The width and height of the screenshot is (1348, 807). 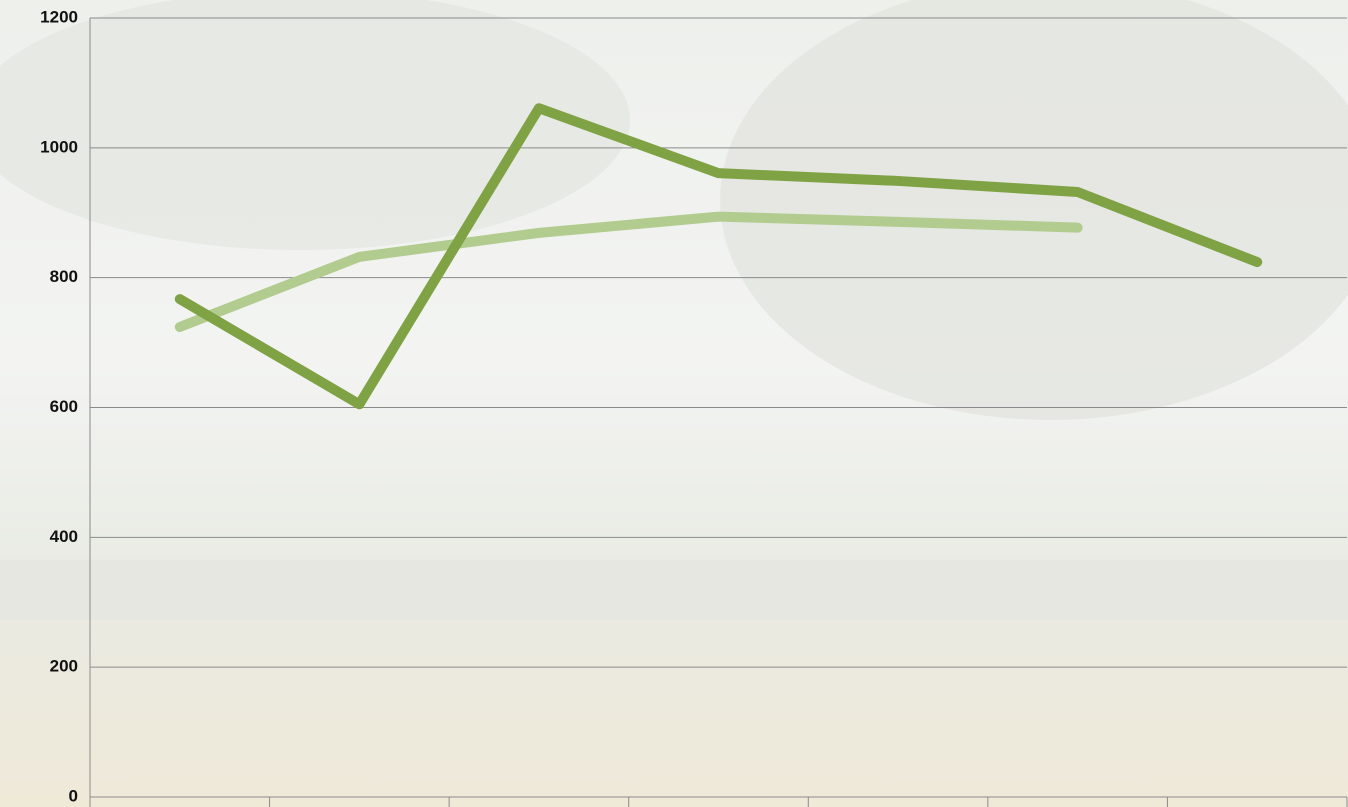 I want to click on background-treeline, so click(x=674, y=590).